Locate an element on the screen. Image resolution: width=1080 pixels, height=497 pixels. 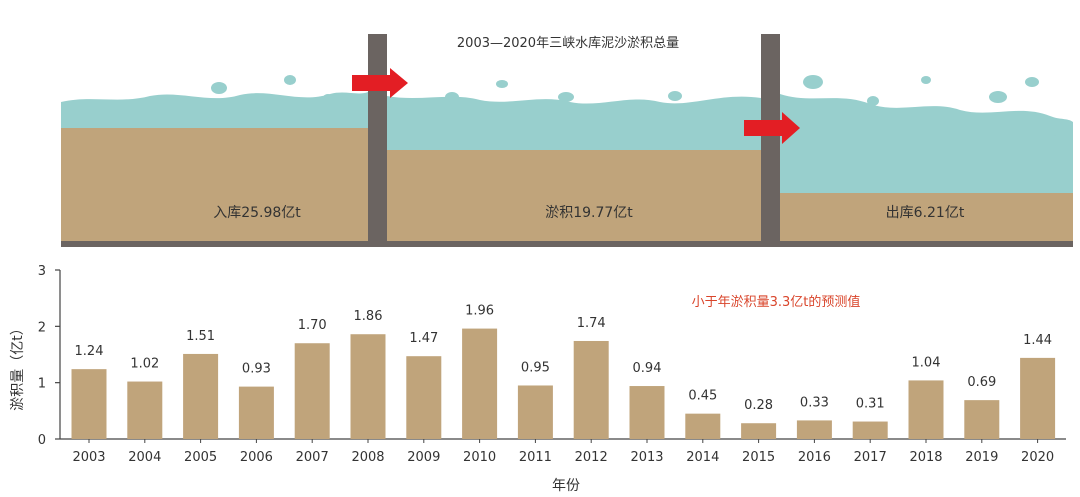
x-tick-label: 2011 is located at coordinates (535, 457).